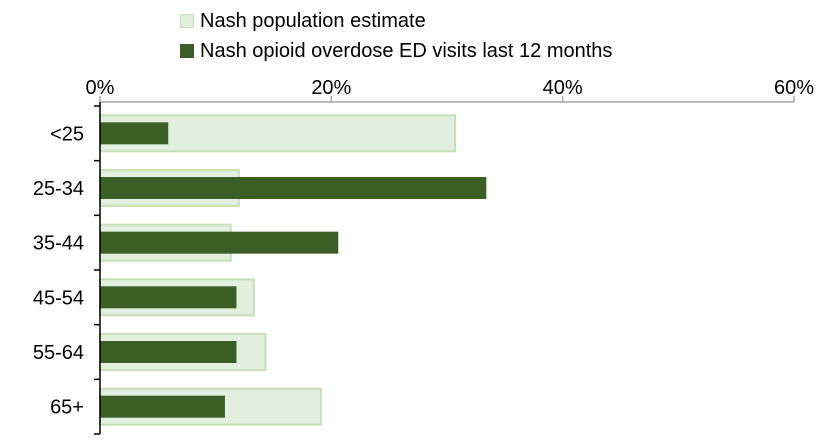 This screenshot has width=819, height=441. I want to click on category-label: <25, so click(67, 134).